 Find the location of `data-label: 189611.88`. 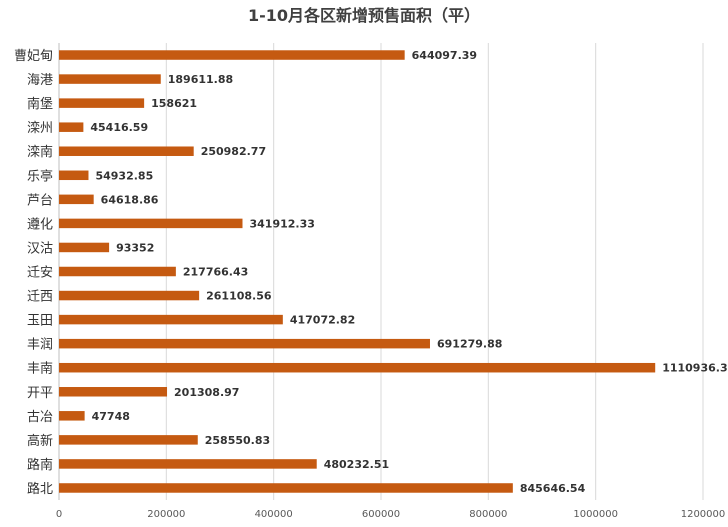

data-label: 189611.88 is located at coordinates (200, 79).